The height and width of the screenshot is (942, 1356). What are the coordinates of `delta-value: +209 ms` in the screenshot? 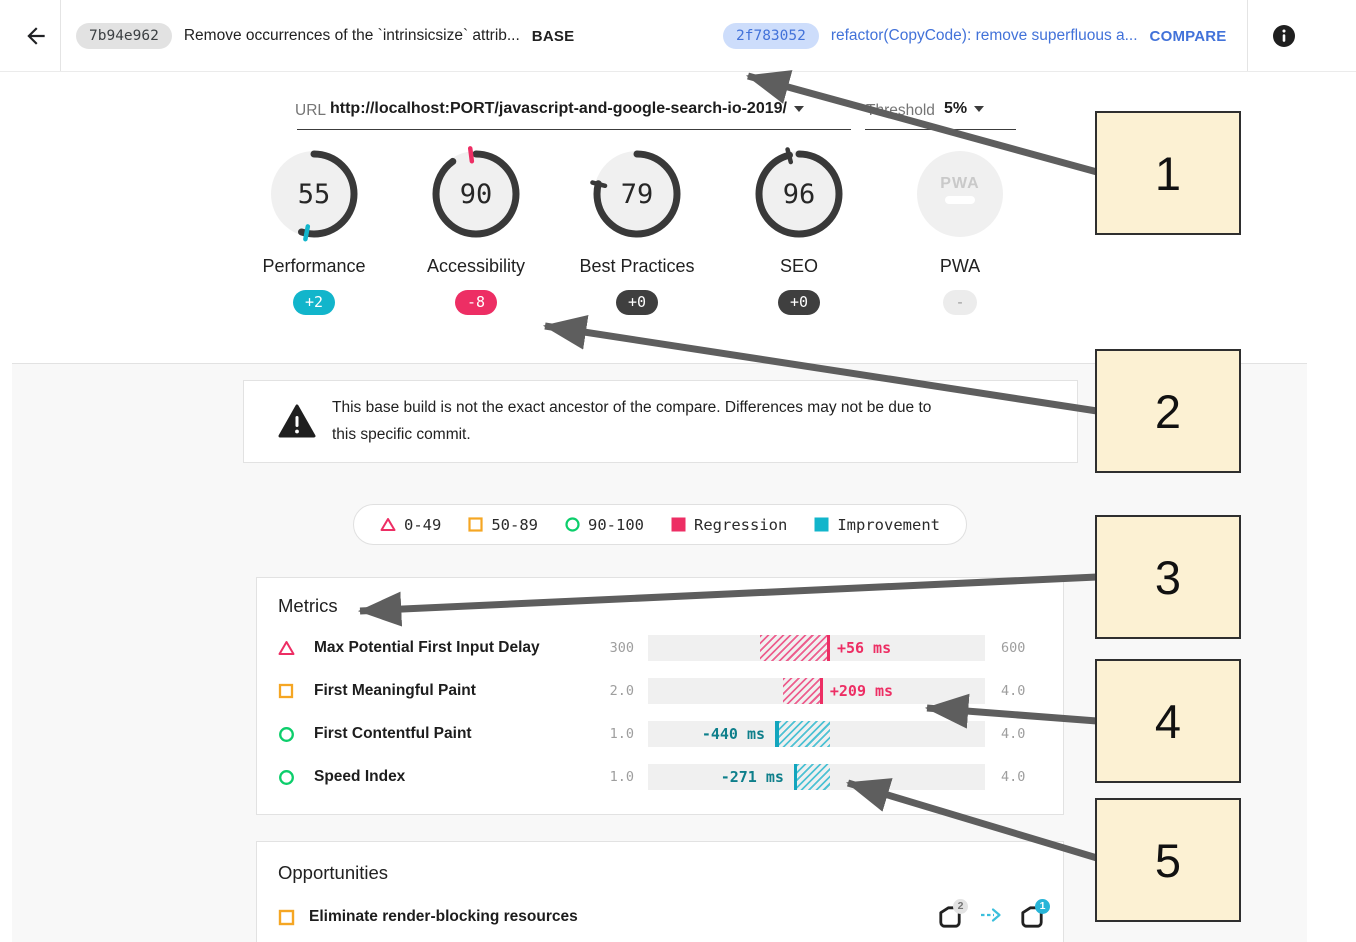 It's located at (861, 691).